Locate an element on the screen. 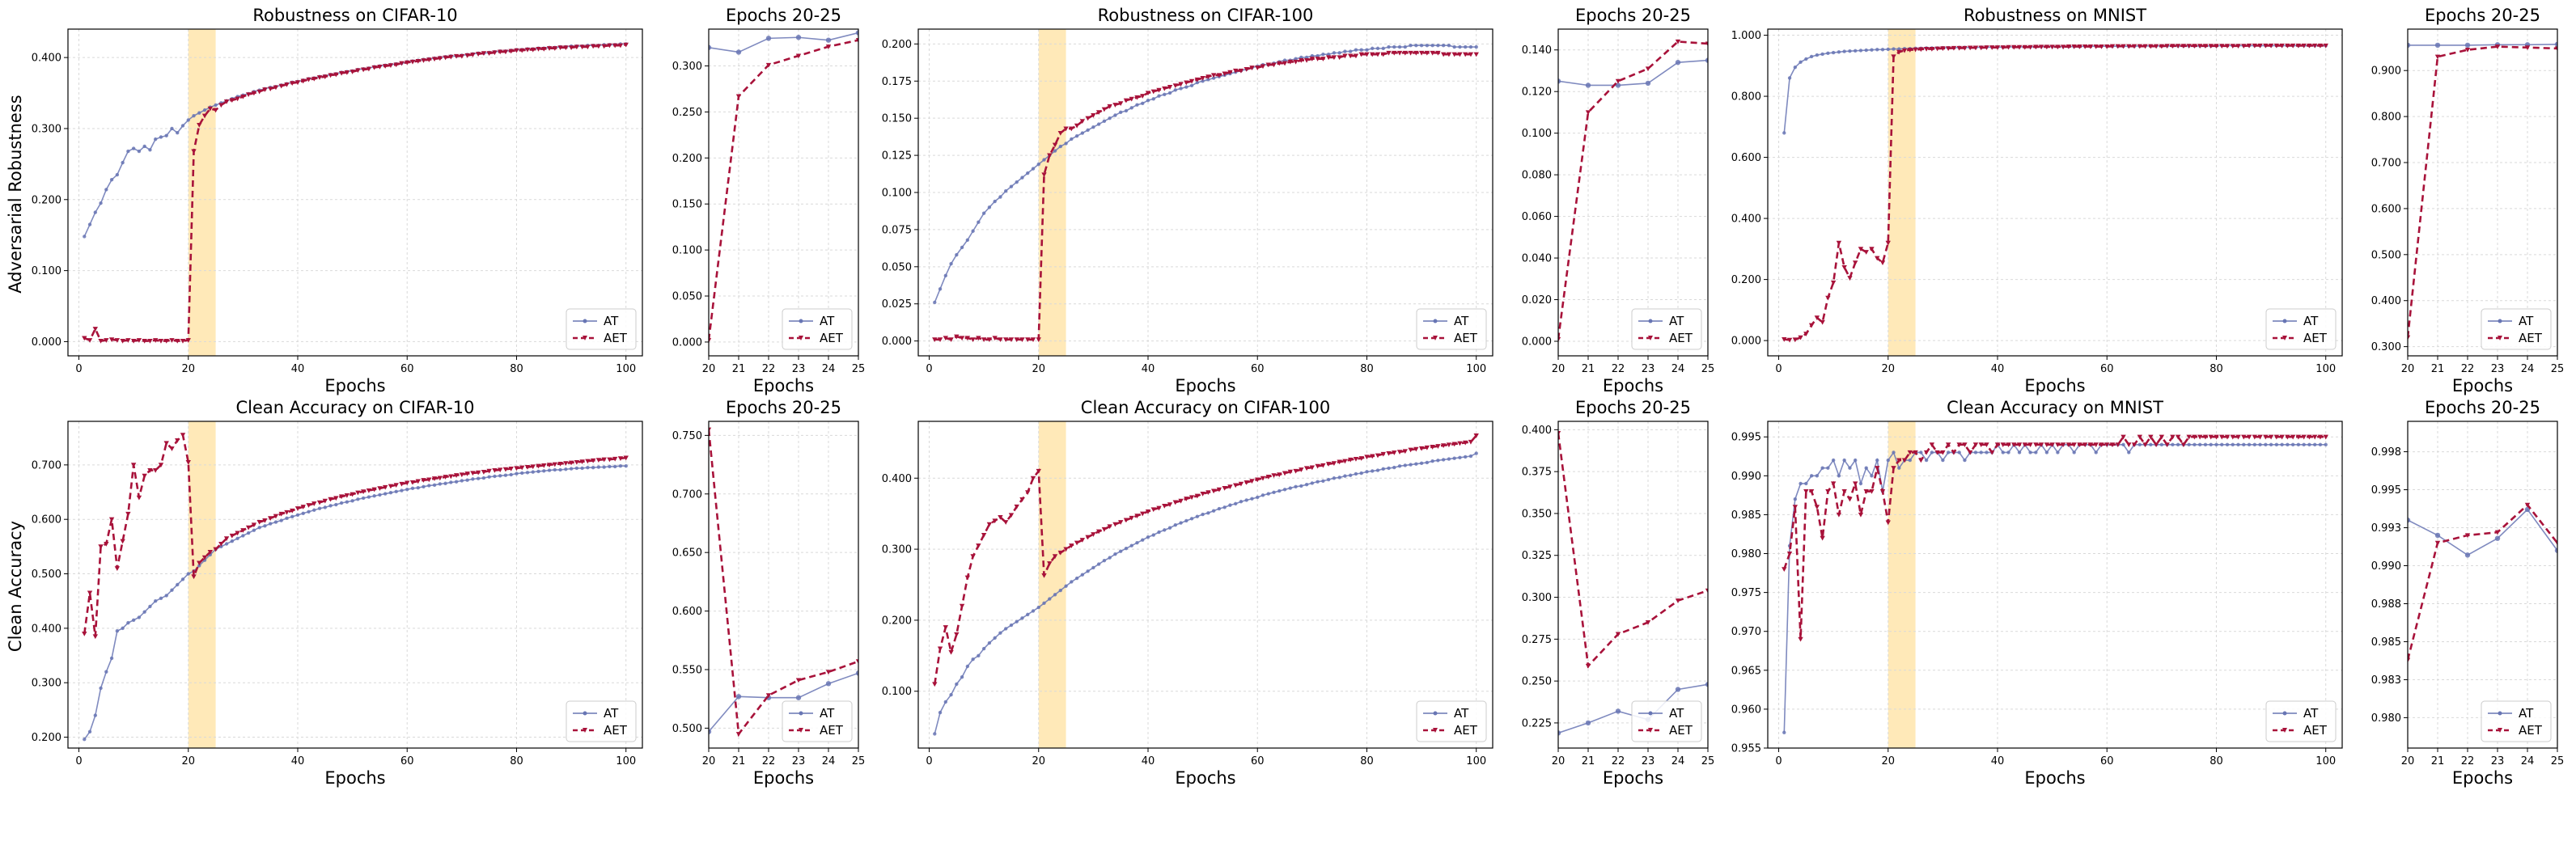 The height and width of the screenshot is (854, 2576). legend-label-aet: AET is located at coordinates (832, 730).